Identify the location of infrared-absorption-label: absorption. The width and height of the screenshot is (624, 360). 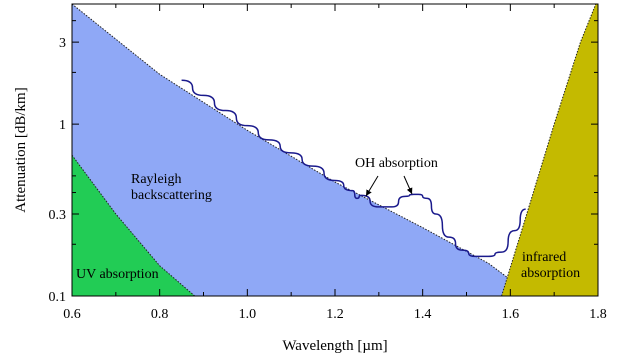
(550, 273).